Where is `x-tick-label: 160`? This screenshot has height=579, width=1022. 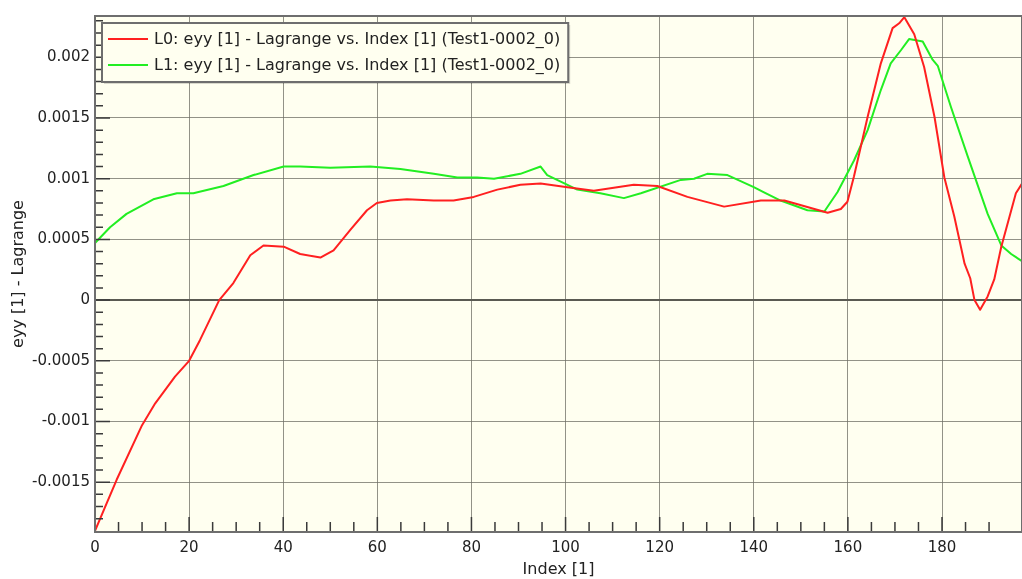
x-tick-label: 160 is located at coordinates (848, 546).